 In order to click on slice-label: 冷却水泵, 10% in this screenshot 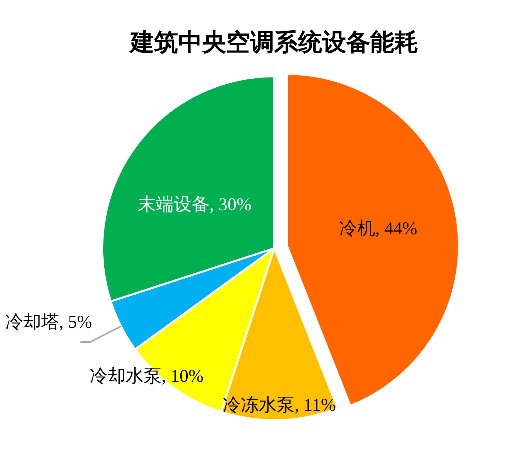, I will do `click(147, 376)`.